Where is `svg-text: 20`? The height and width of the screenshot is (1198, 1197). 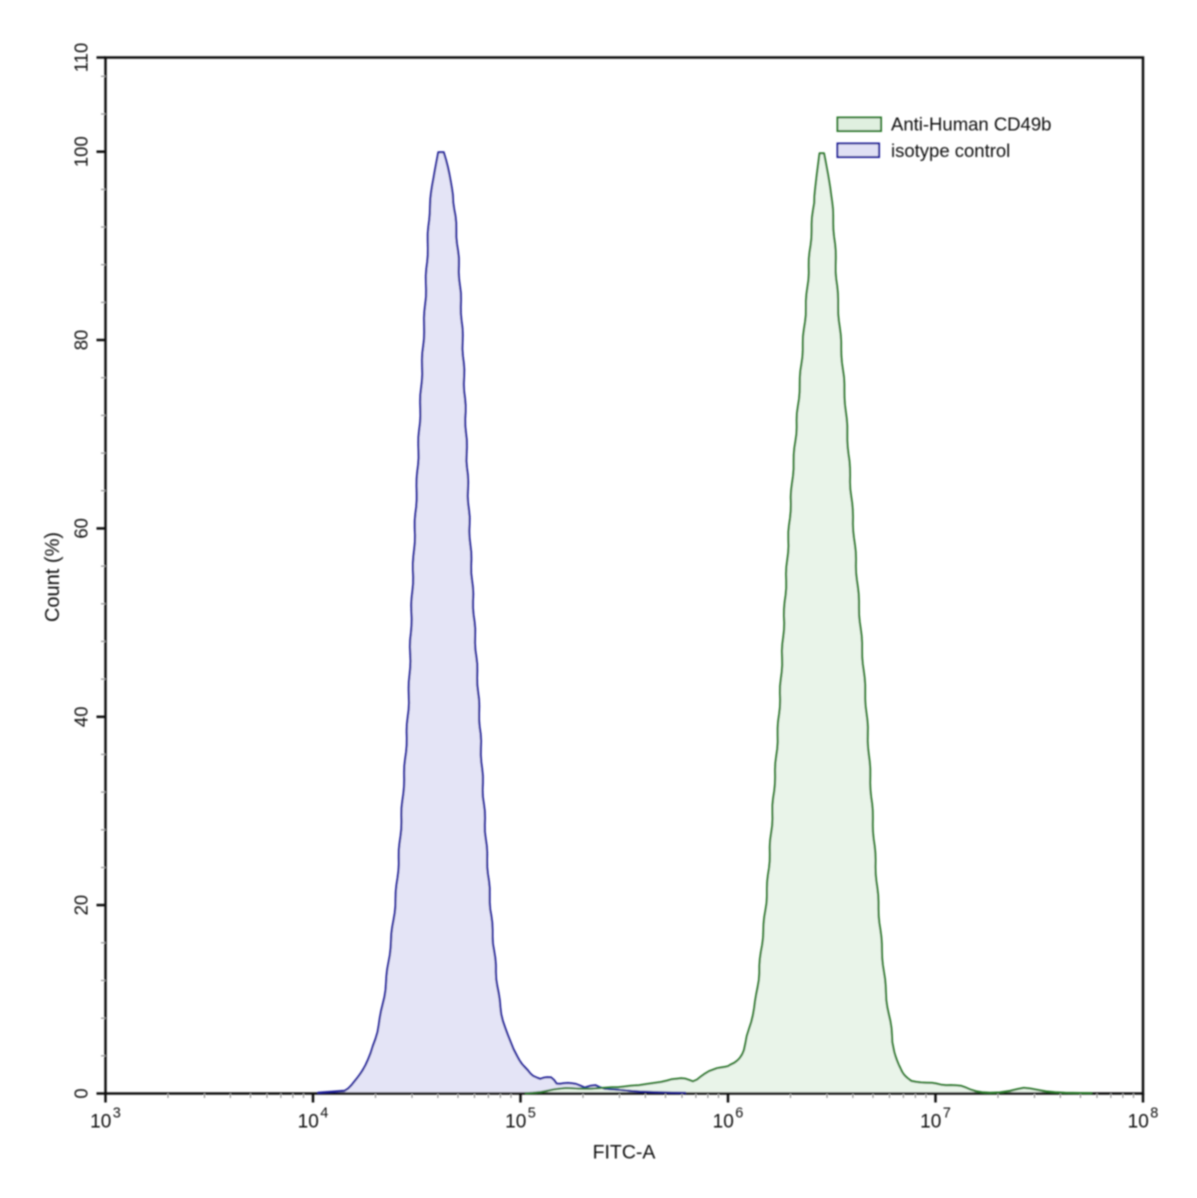
svg-text: 20 is located at coordinates (81, 905).